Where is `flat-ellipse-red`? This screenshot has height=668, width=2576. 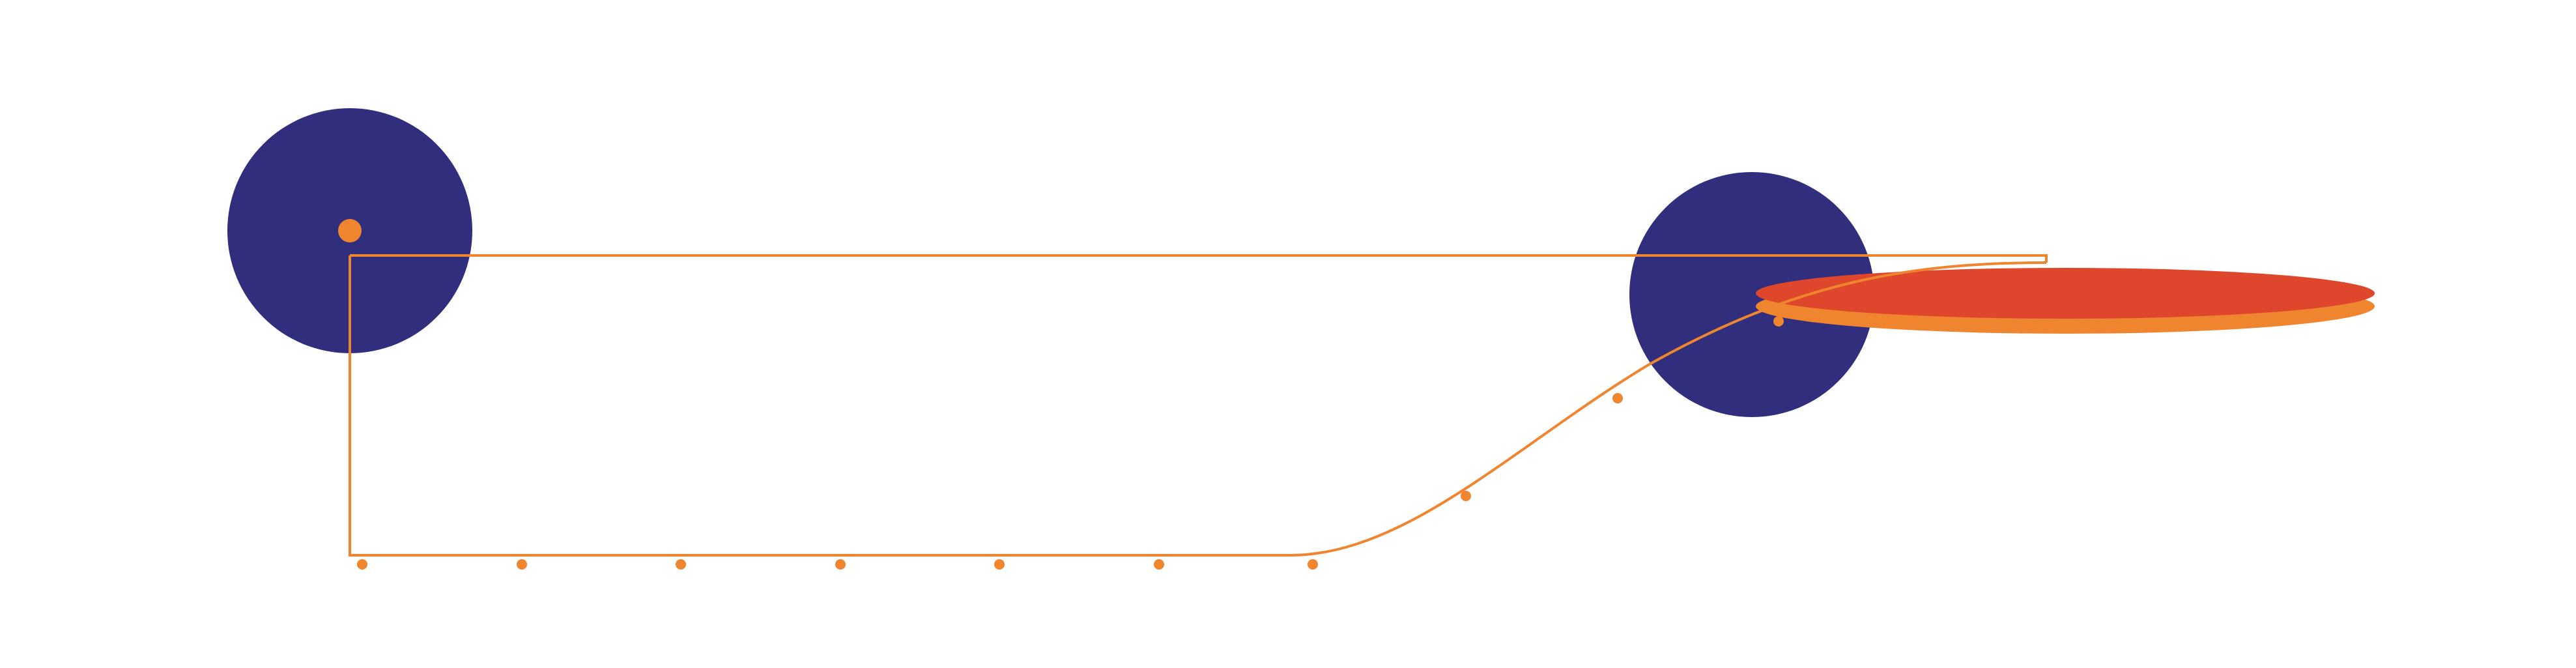
flat-ellipse-red is located at coordinates (2065, 293).